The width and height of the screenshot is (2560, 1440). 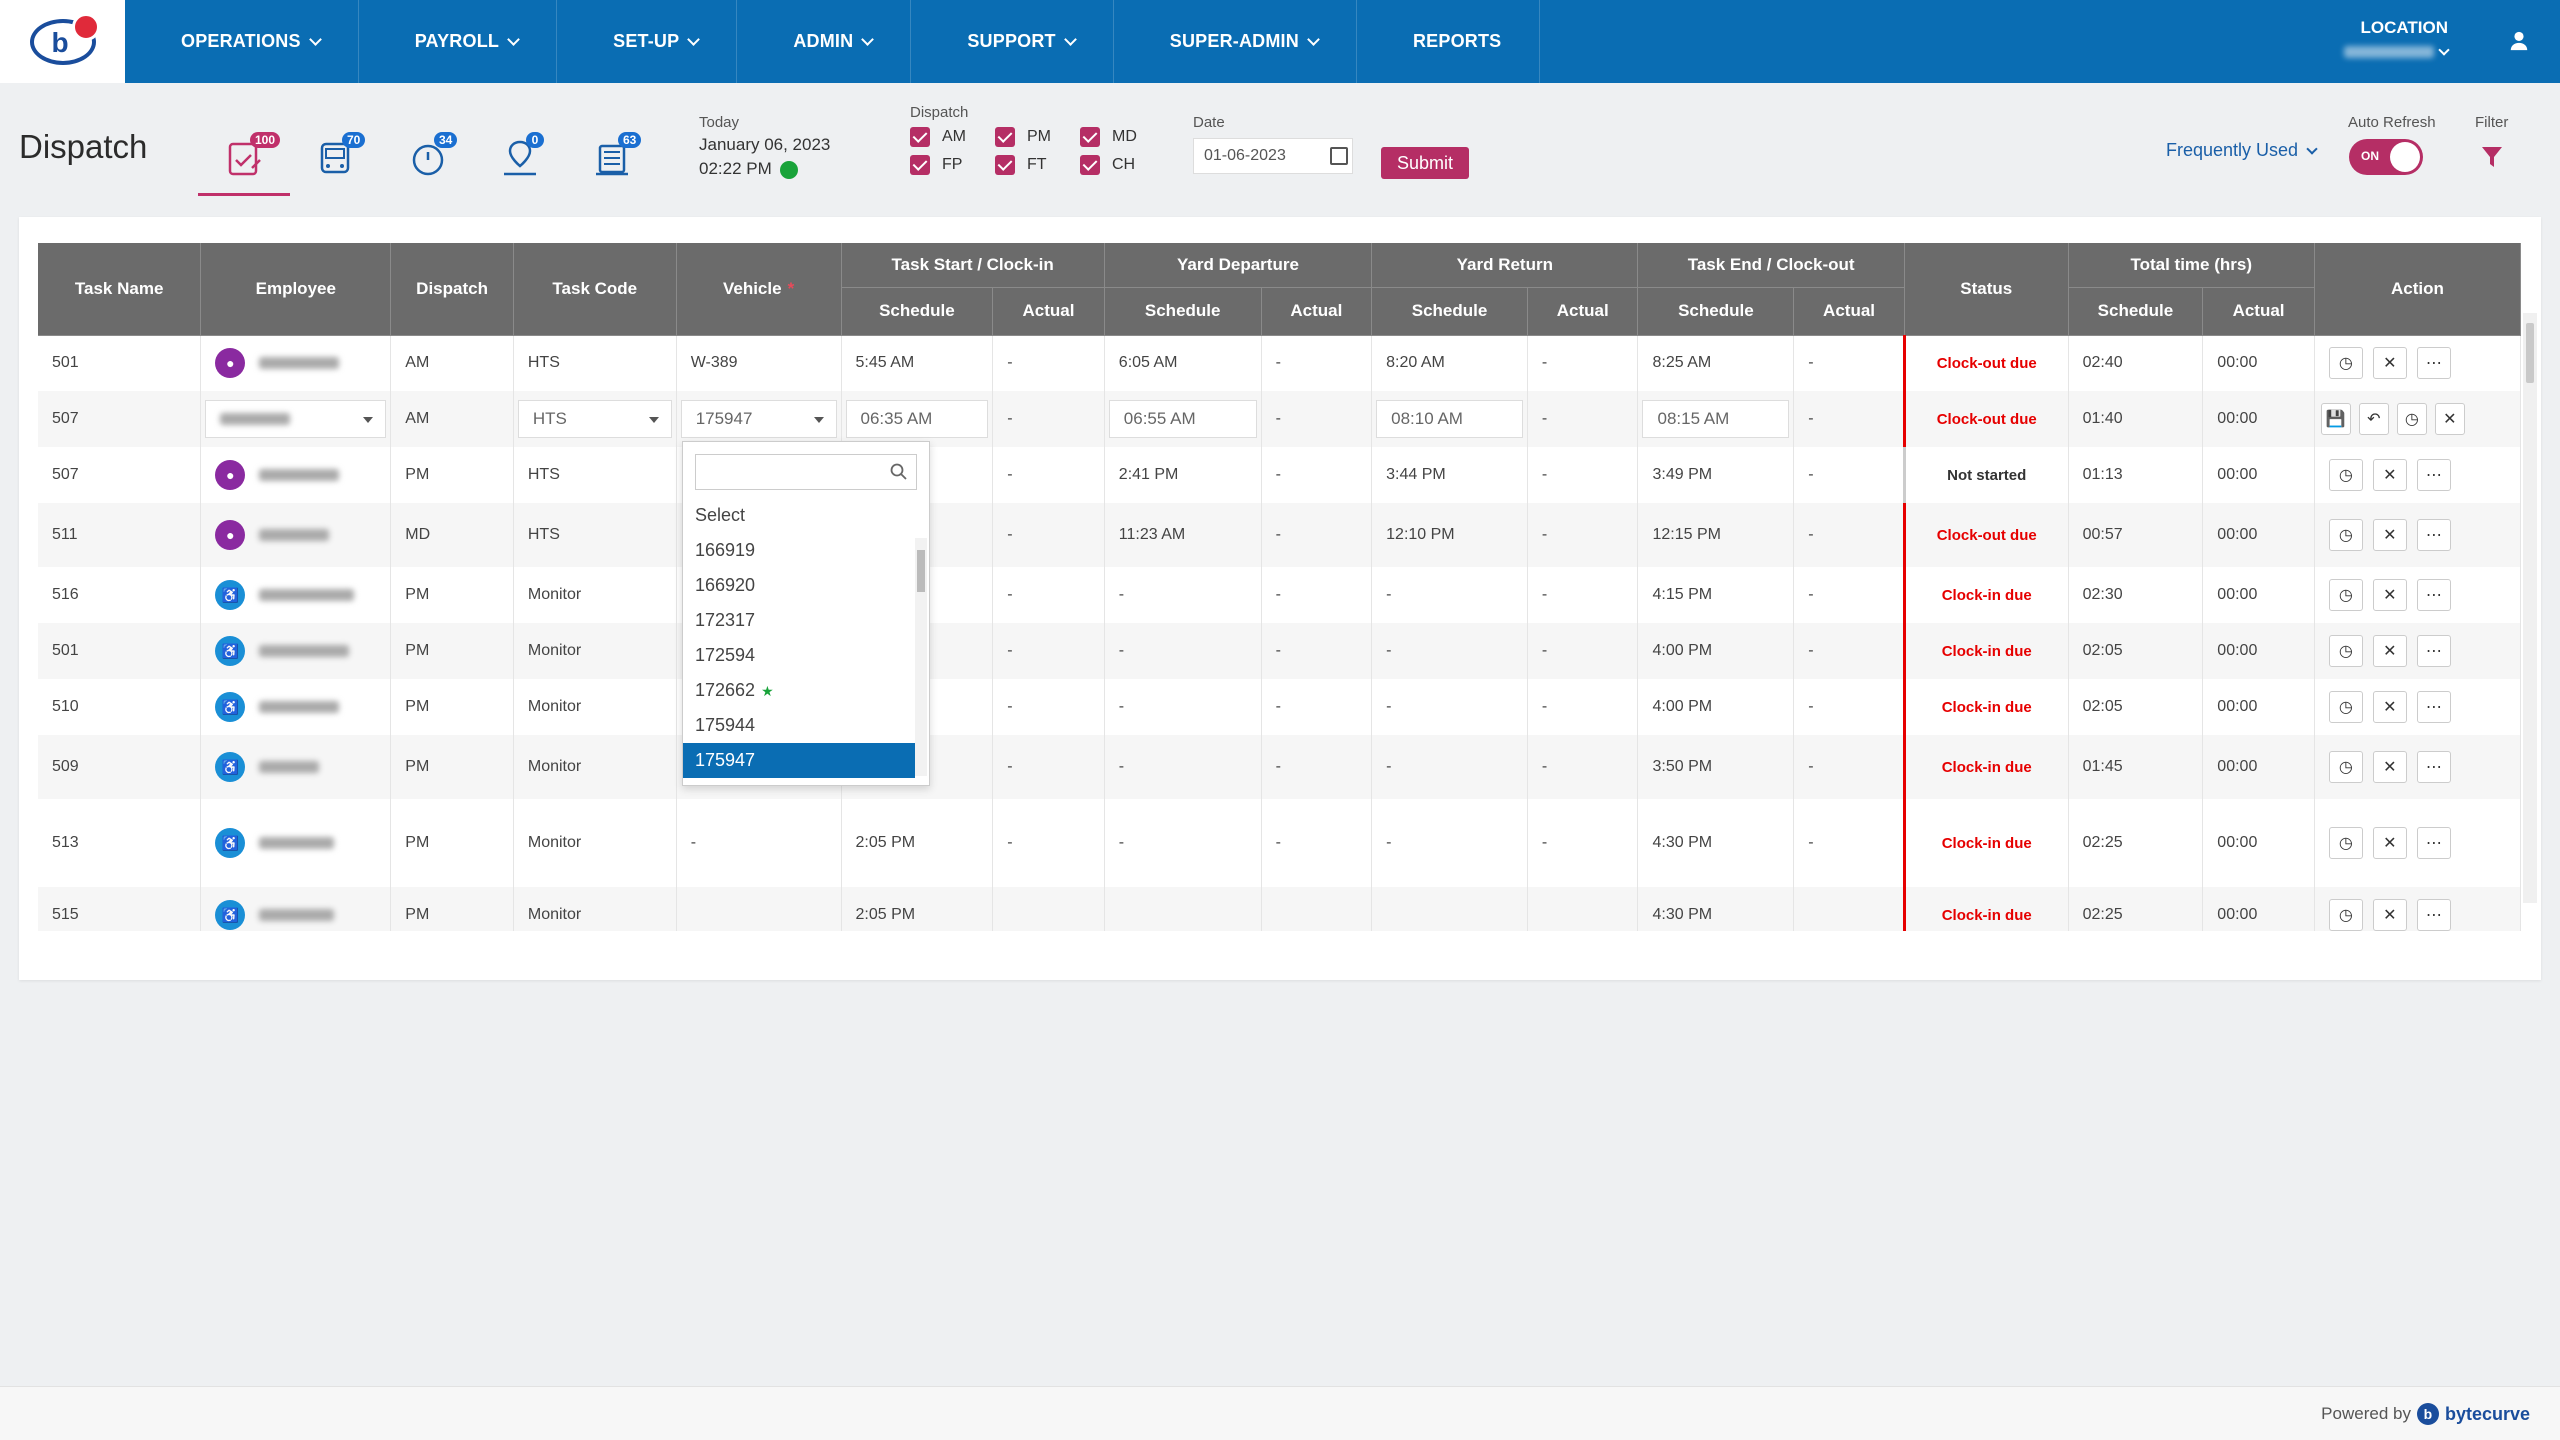 What do you see at coordinates (595, 651) in the screenshot?
I see `cell-code: Monitor` at bounding box center [595, 651].